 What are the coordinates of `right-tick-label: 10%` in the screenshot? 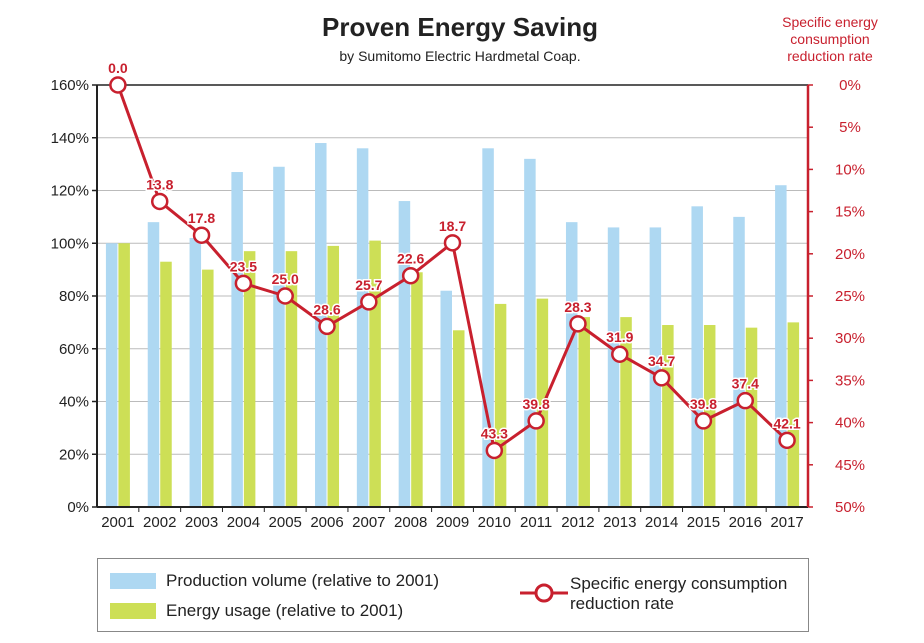 It's located at (850, 169).